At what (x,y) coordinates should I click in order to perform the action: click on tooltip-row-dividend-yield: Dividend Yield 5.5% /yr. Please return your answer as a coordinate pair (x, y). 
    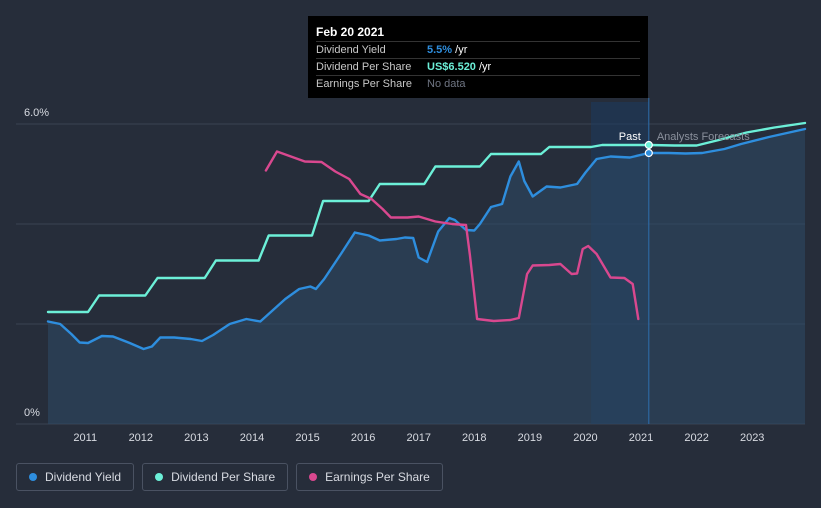
    Looking at the image, I should click on (478, 49).